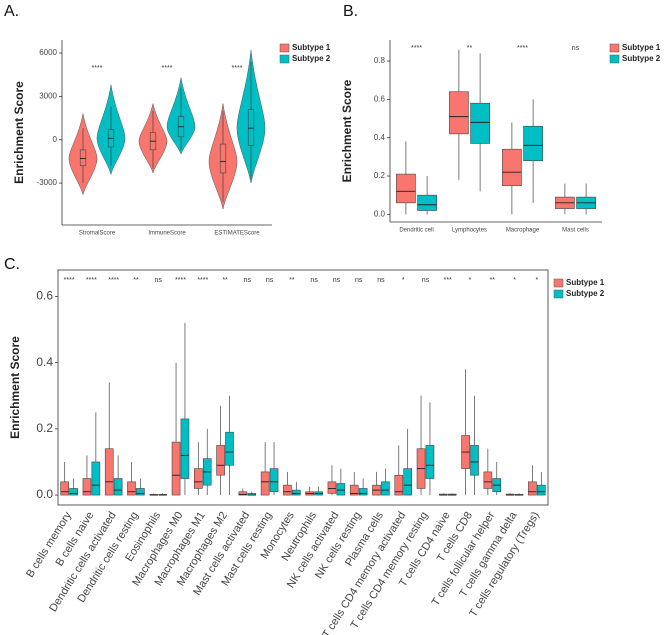  What do you see at coordinates (523, 231) in the screenshot?
I see `x-tick-label: Macrophage` at bounding box center [523, 231].